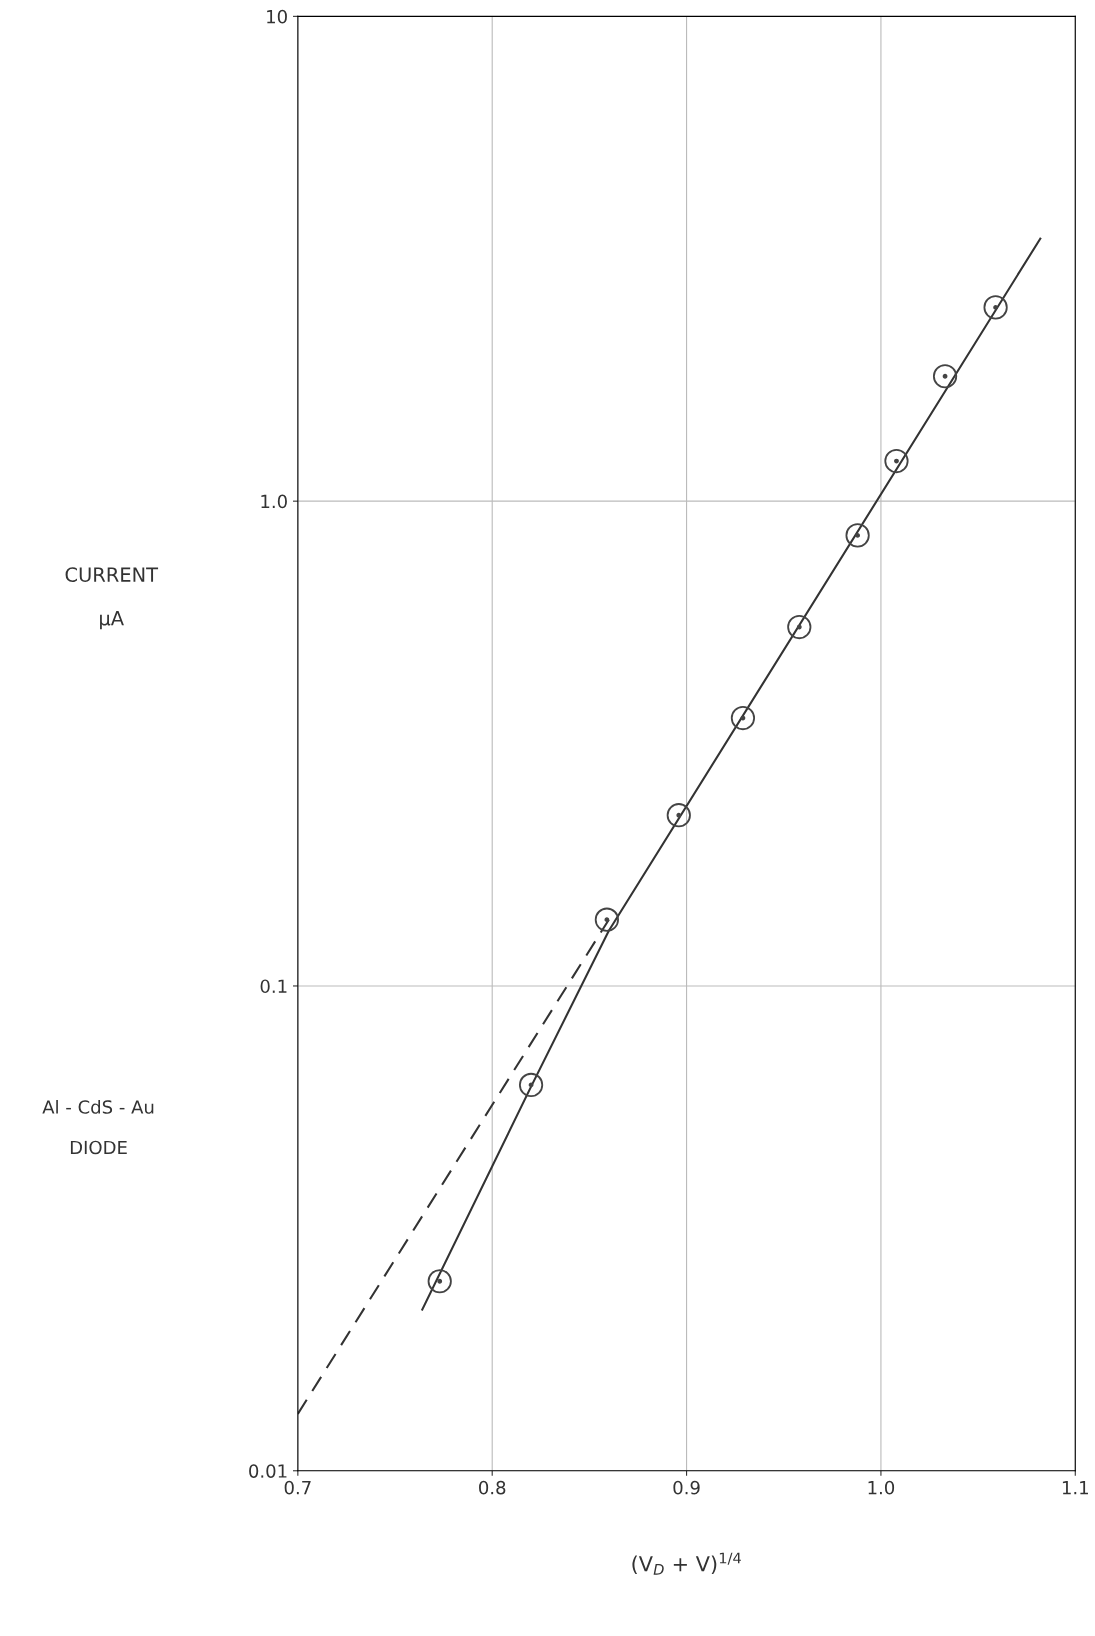 This screenshot has height=1636, width=1095. I want to click on text: CURRENT μA, so click(112, 598).